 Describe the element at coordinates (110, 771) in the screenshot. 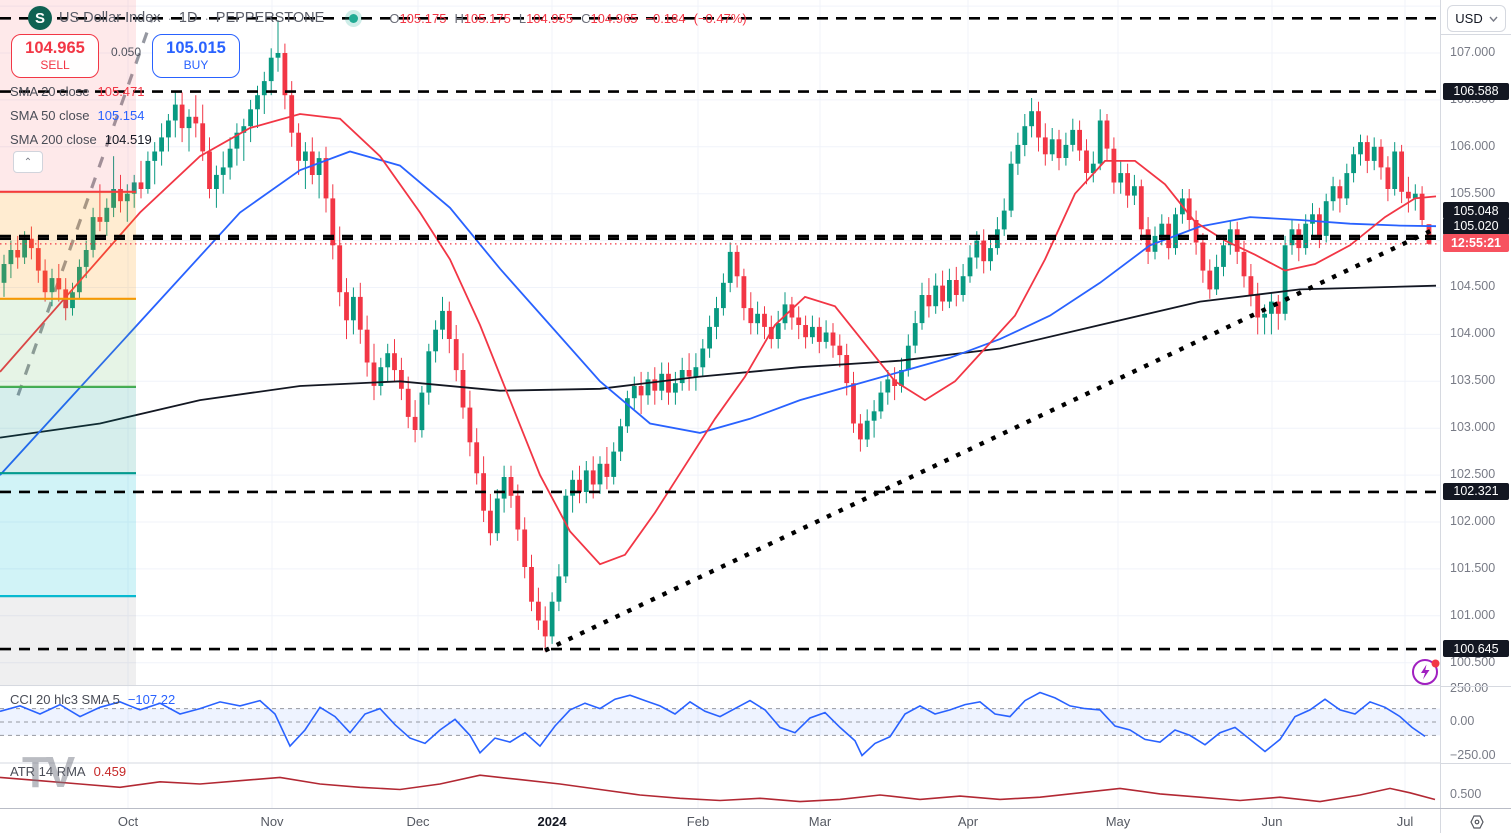

I see `atr-value: 0.459` at that location.